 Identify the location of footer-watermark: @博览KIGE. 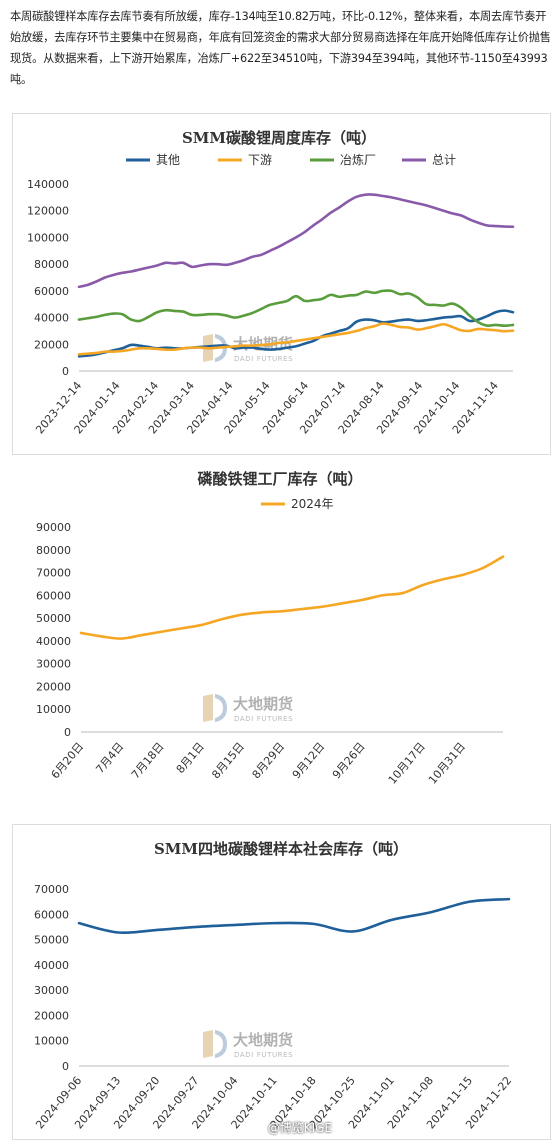
(299, 1128).